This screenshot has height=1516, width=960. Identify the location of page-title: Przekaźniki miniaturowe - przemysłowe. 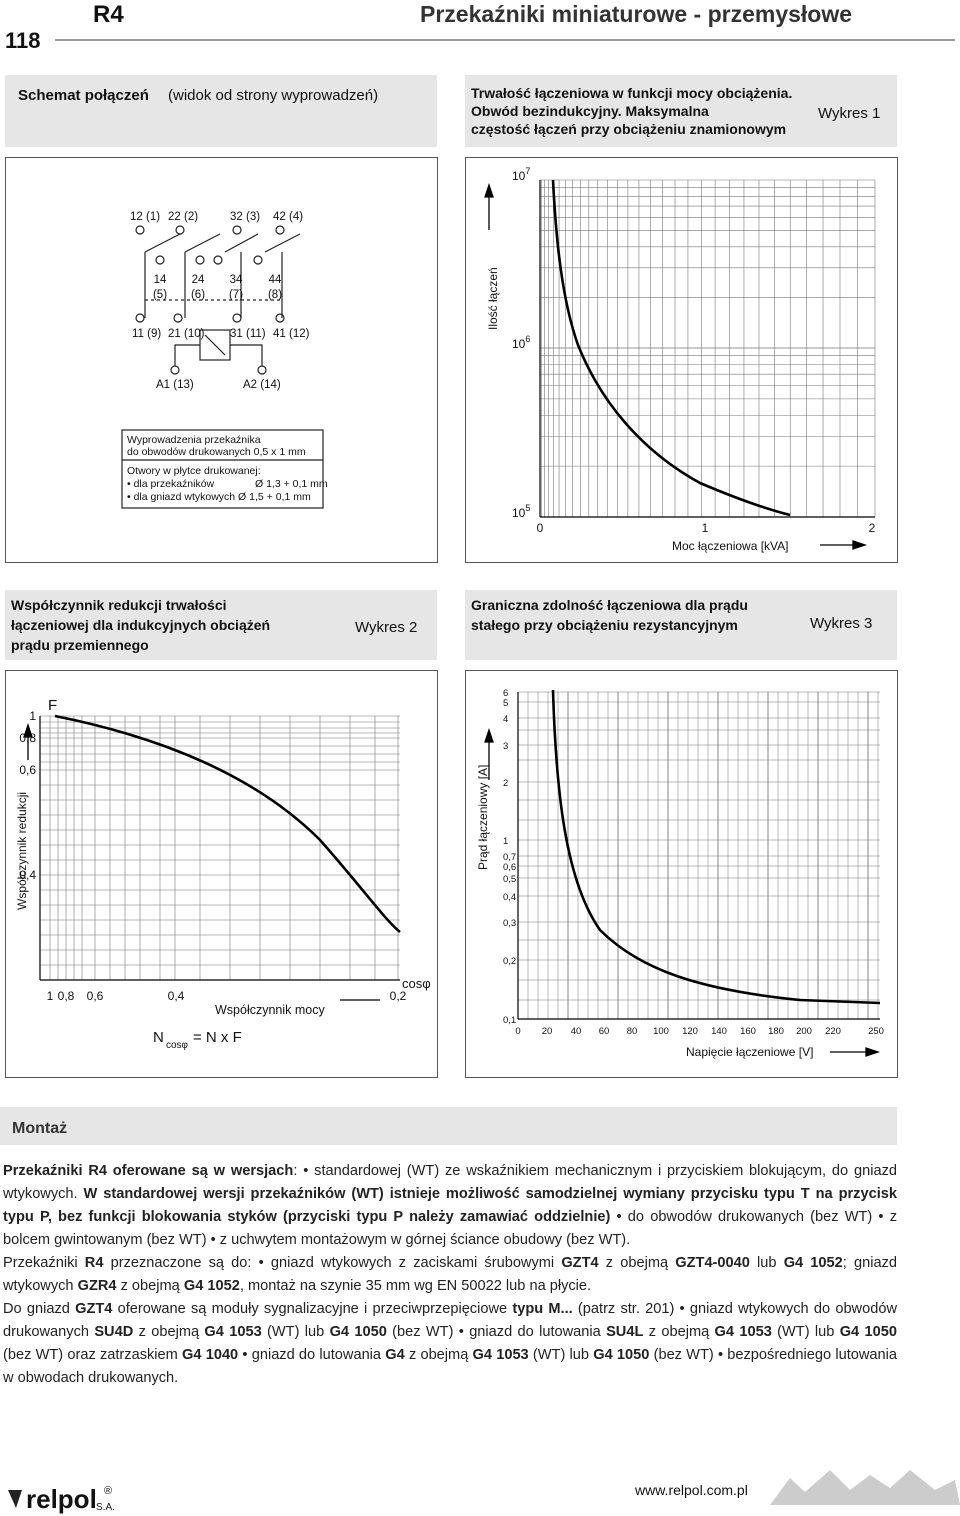
(636, 14).